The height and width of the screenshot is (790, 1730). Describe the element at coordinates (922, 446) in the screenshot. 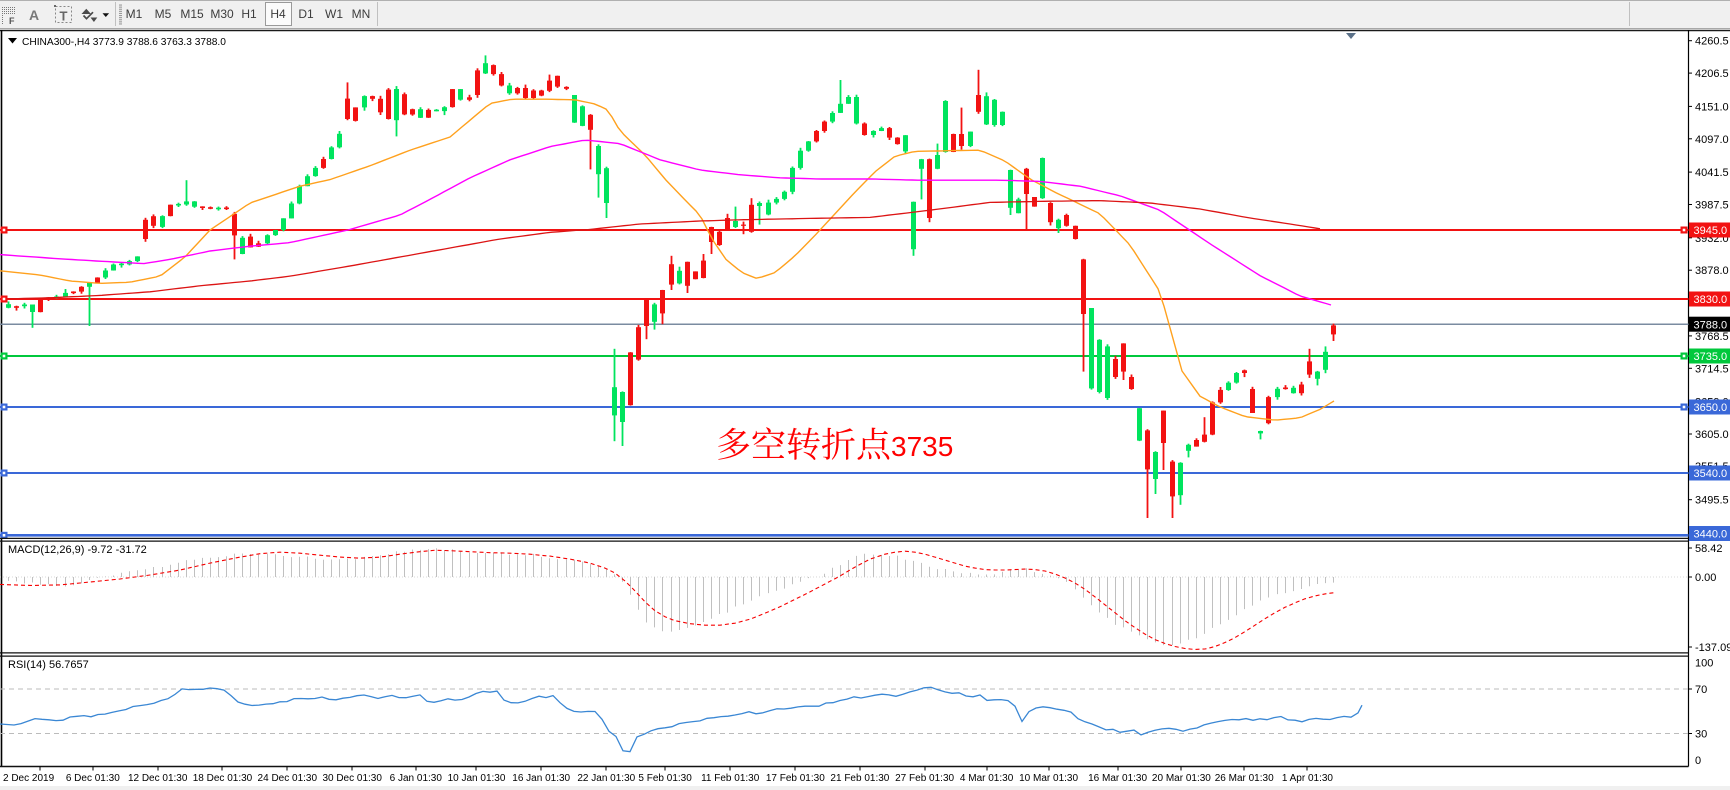

I see `svg-text: 3735` at that location.